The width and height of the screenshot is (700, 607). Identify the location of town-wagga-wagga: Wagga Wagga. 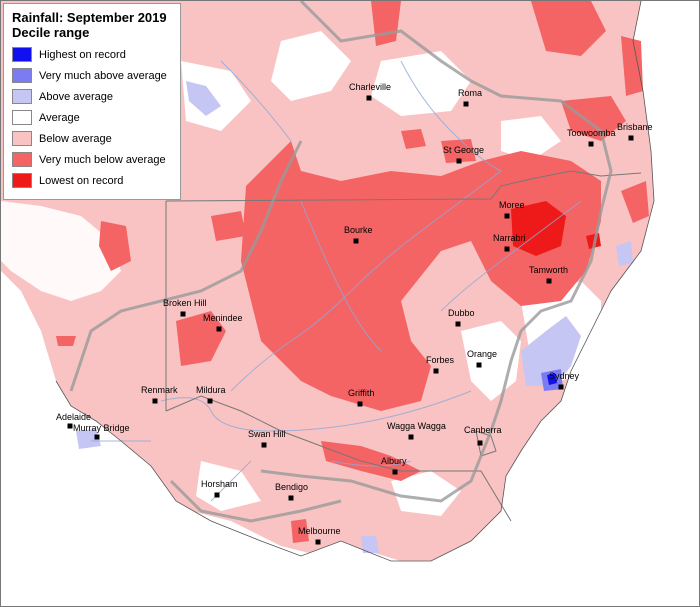
(416, 430).